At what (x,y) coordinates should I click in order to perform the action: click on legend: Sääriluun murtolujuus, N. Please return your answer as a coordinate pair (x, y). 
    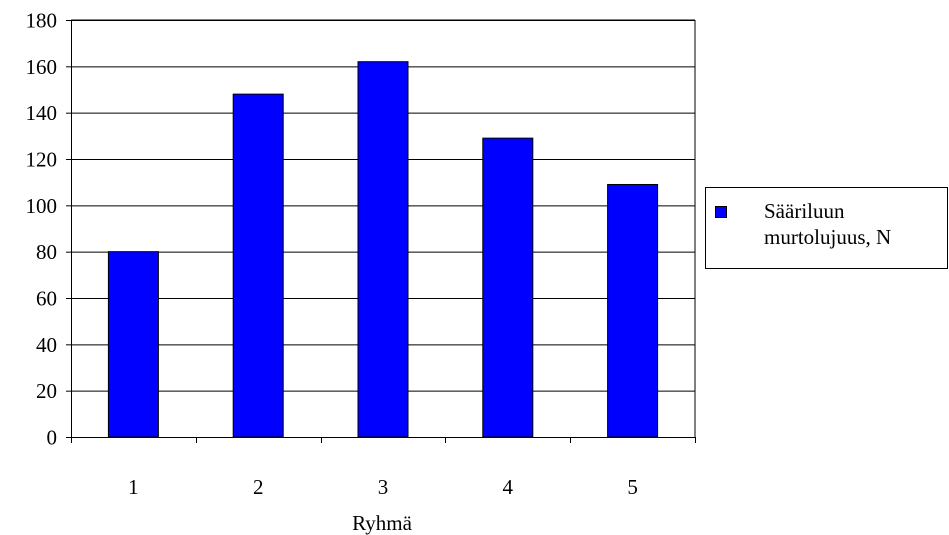
    Looking at the image, I should click on (826, 228).